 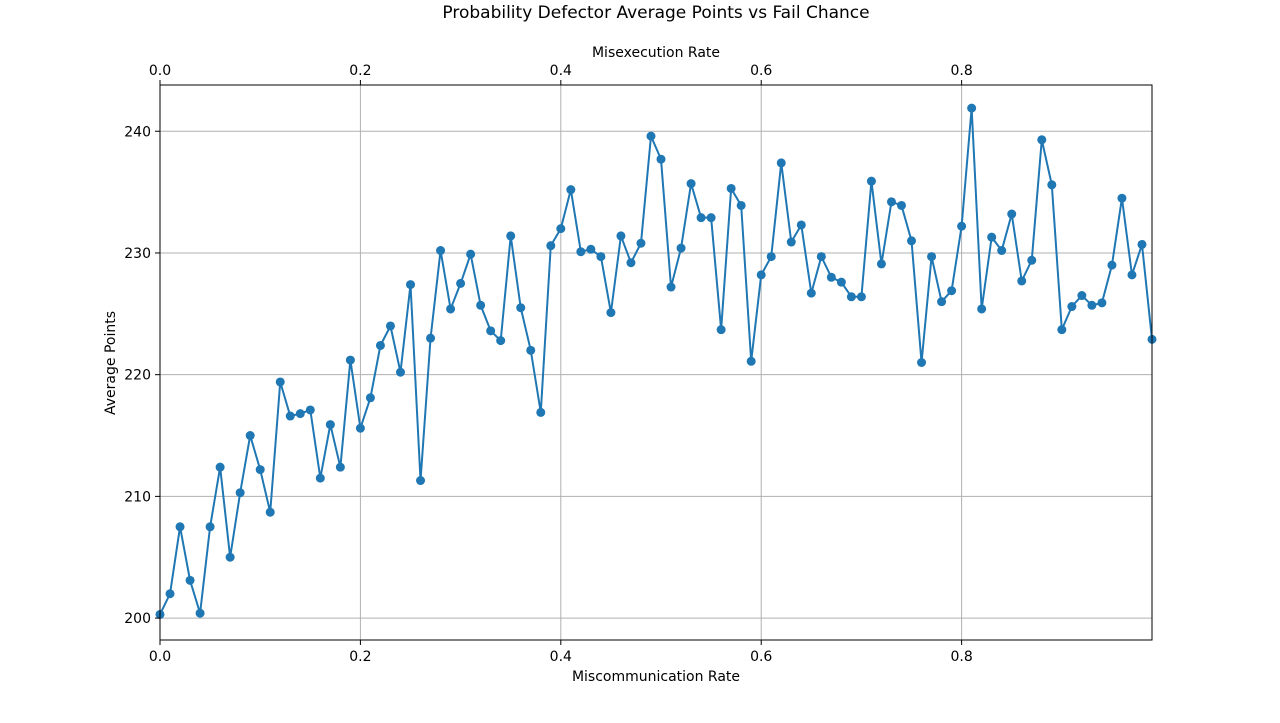 What do you see at coordinates (137, 254) in the screenshot?
I see `y-tick-label: 230` at bounding box center [137, 254].